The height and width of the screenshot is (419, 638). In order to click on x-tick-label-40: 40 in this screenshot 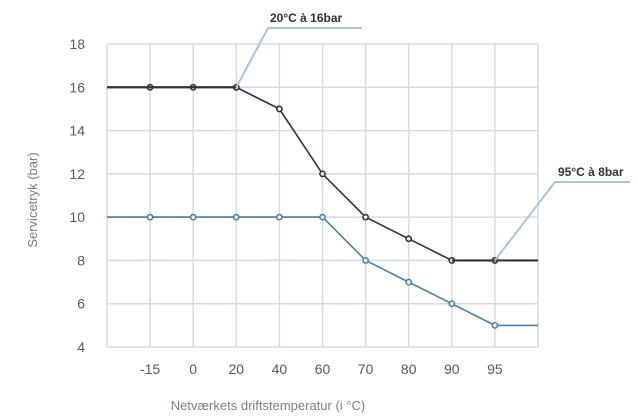, I will do `click(280, 369)`.